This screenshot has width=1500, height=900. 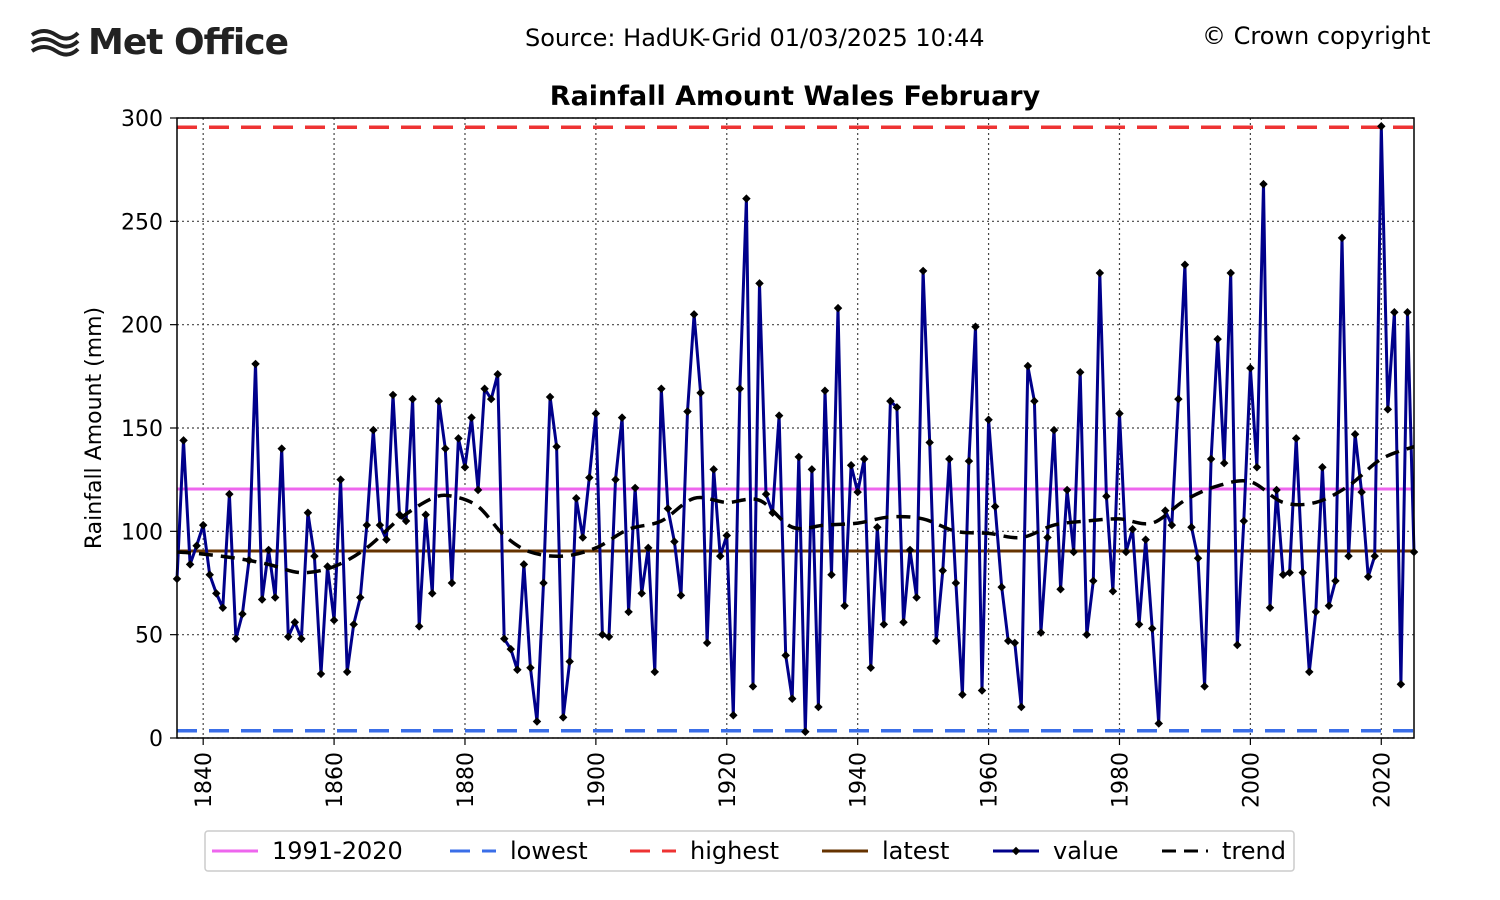 I want to click on legend-trend-label: trend, so click(x=1254, y=851).